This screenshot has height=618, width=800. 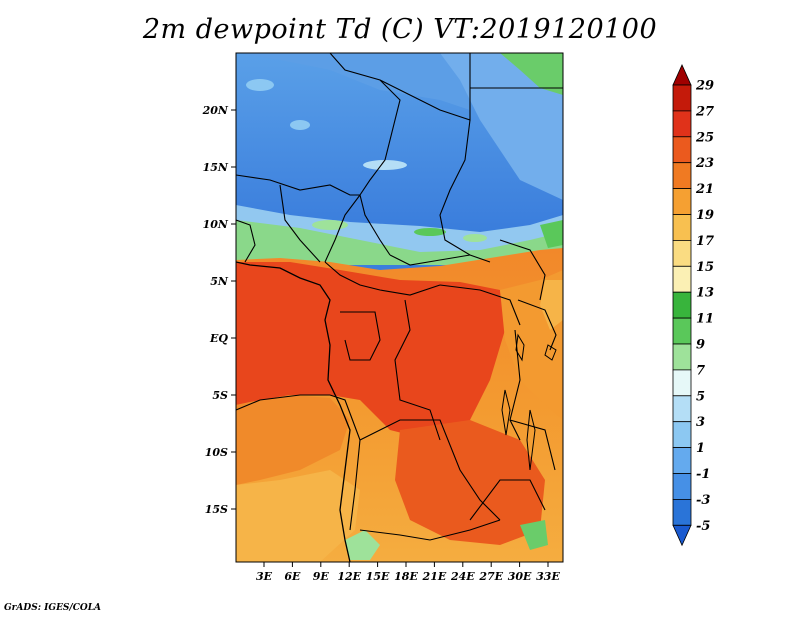 What do you see at coordinates (220, 395) in the screenshot?
I see `lat-label: 5S` at bounding box center [220, 395].